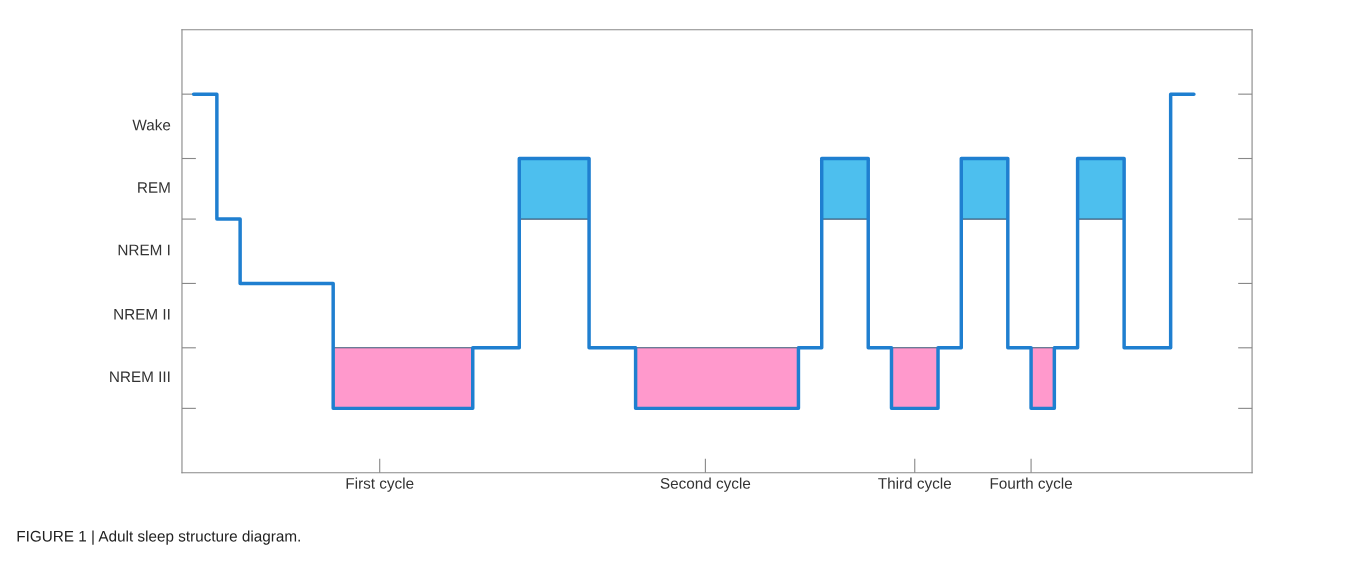 This screenshot has height=573, width=1358. What do you see at coordinates (1031, 484) in the screenshot?
I see `x-tick-label: Fourth cycle` at bounding box center [1031, 484].